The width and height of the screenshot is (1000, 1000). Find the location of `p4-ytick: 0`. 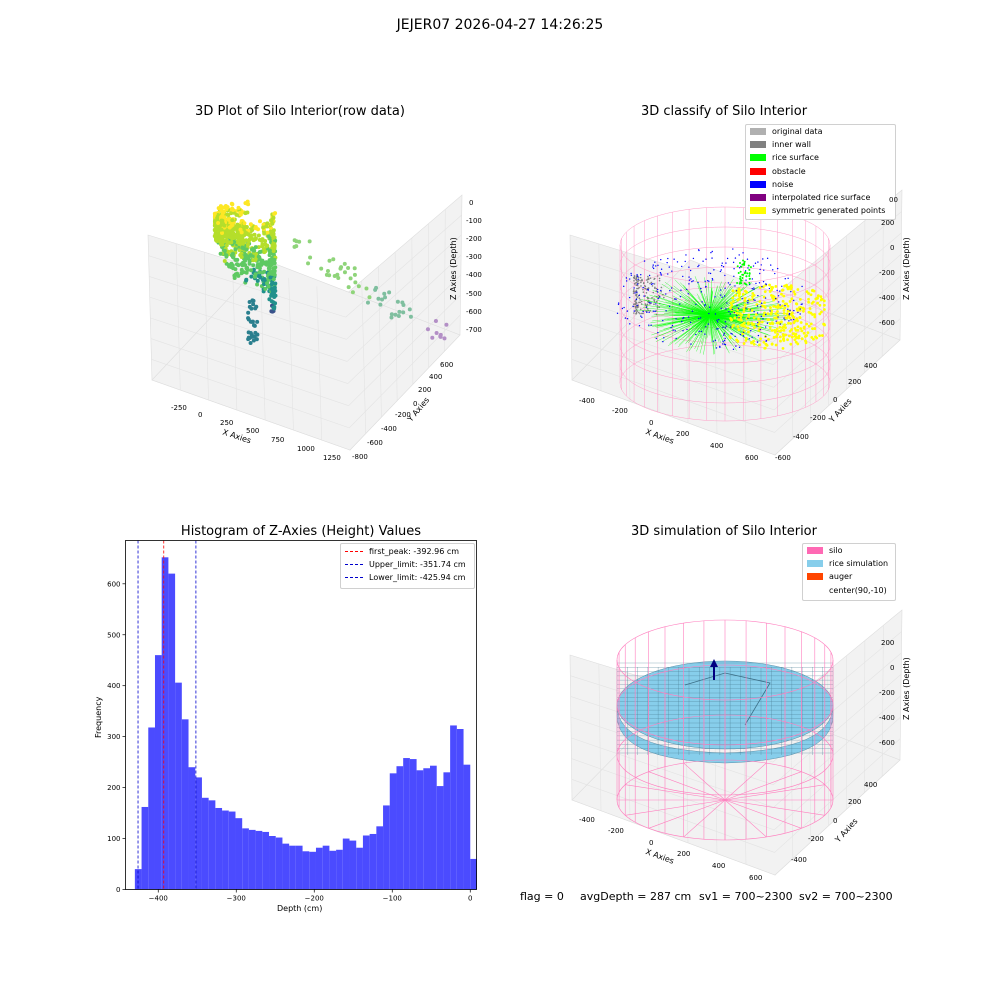

p4-ytick: 0 is located at coordinates (835, 821).